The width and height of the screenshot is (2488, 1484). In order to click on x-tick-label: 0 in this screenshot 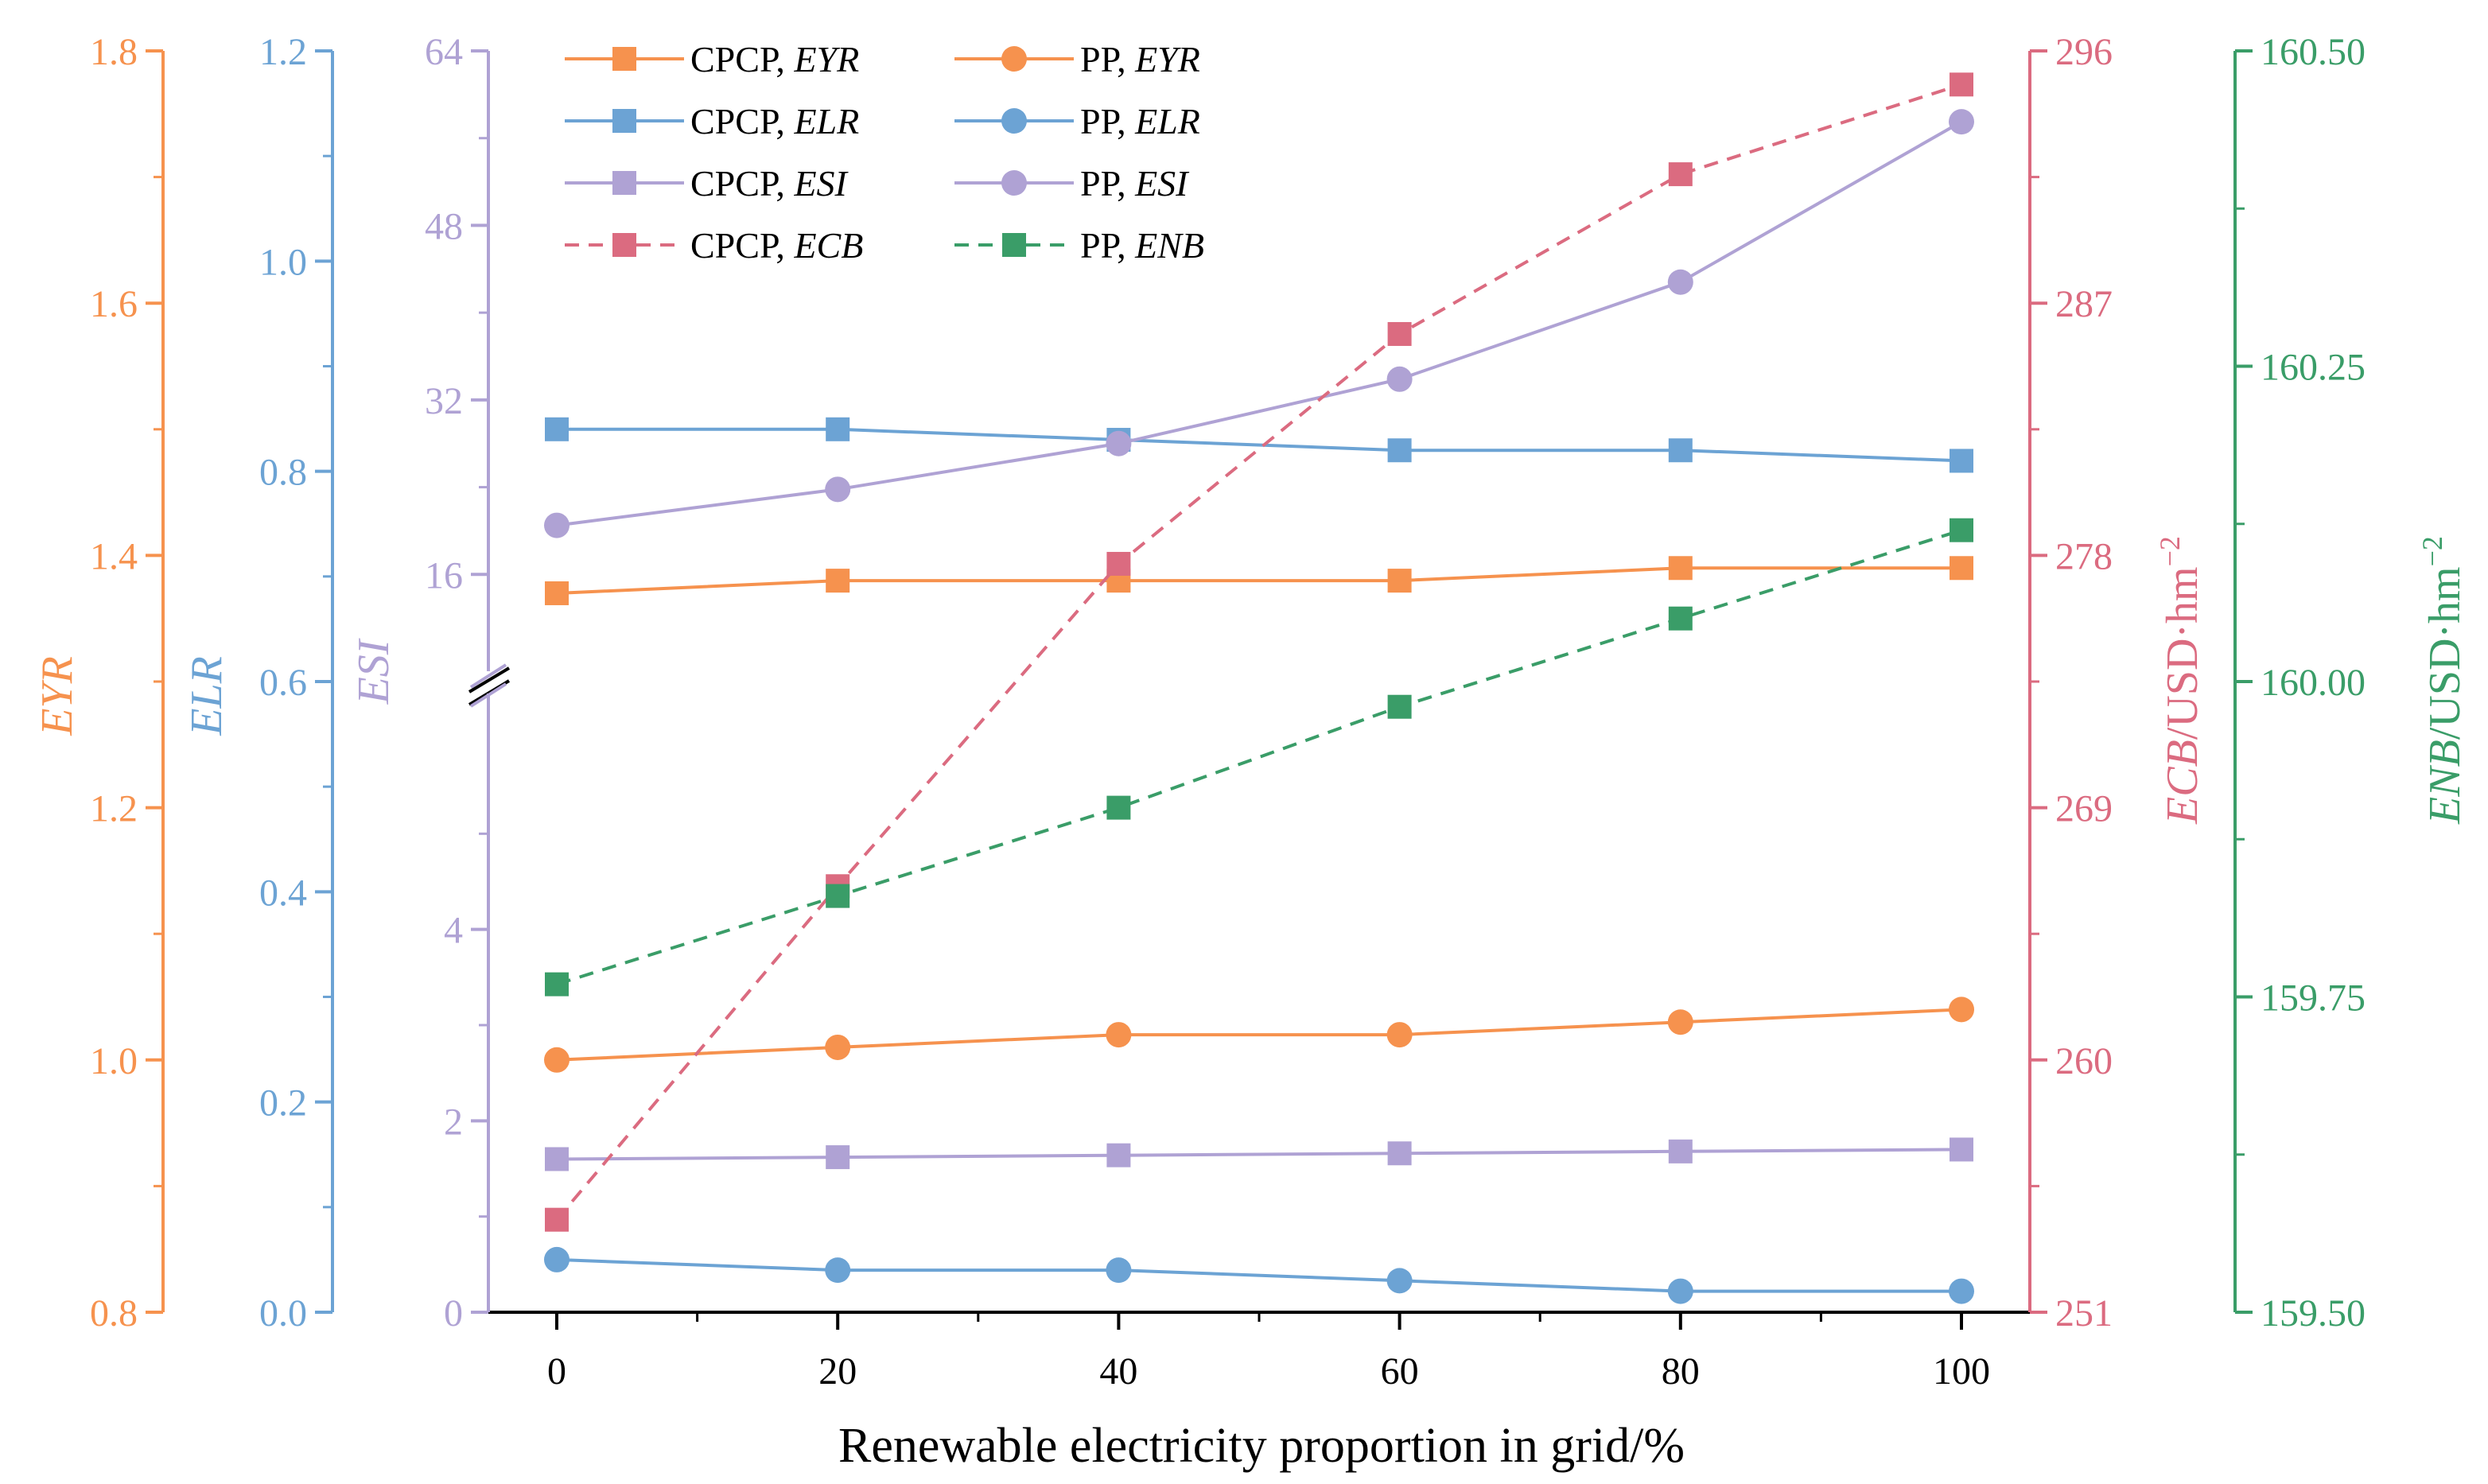, I will do `click(557, 1371)`.